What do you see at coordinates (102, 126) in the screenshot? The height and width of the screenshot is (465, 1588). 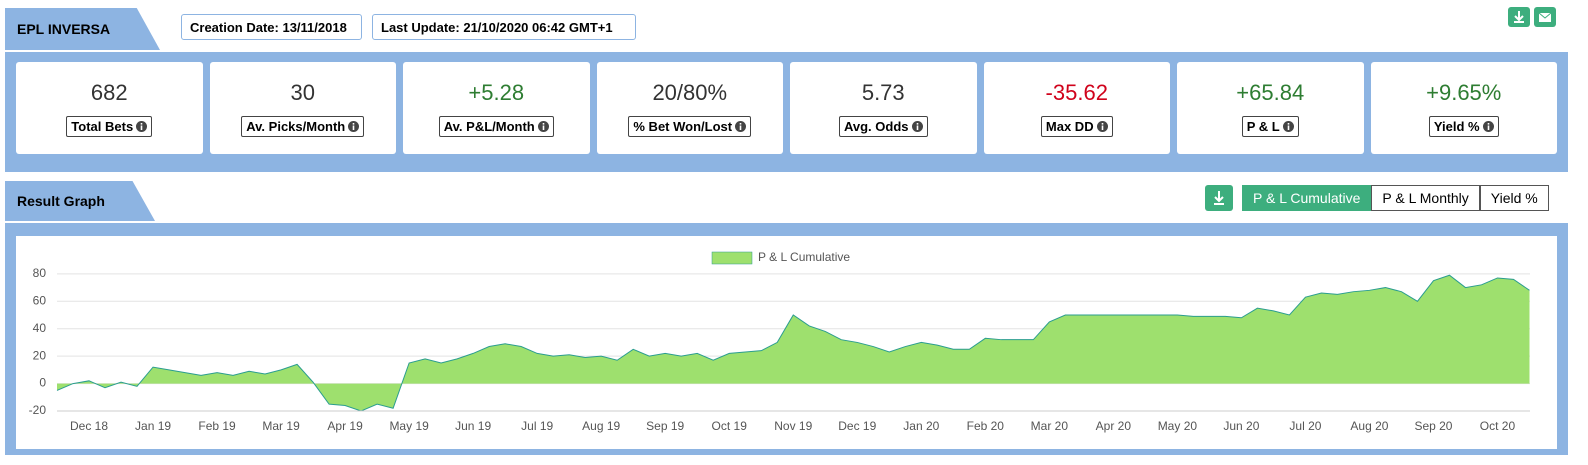 I see `stat-label-text: Total Bets` at bounding box center [102, 126].